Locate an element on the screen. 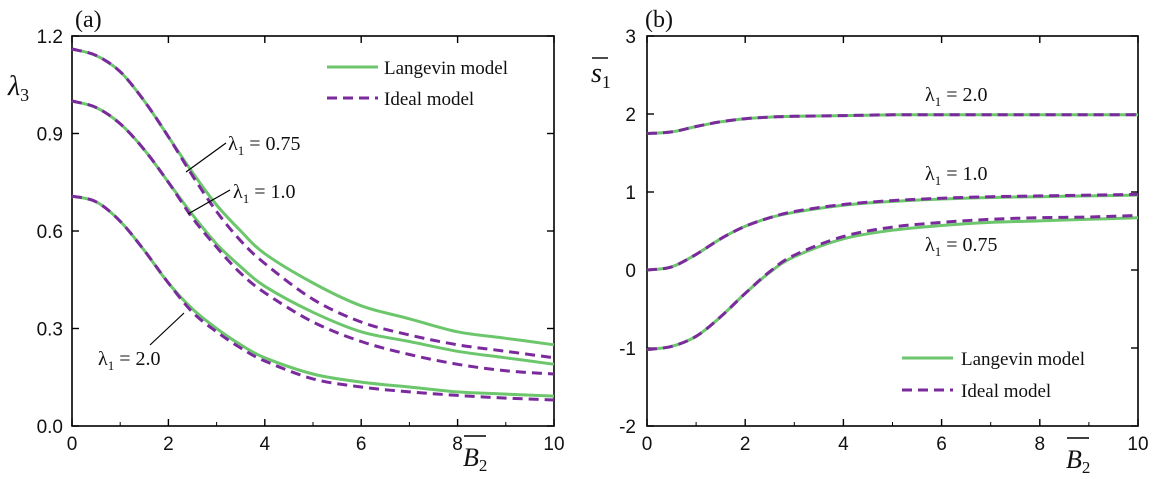  x-tick-label-a-4: 8 is located at coordinates (457, 444).